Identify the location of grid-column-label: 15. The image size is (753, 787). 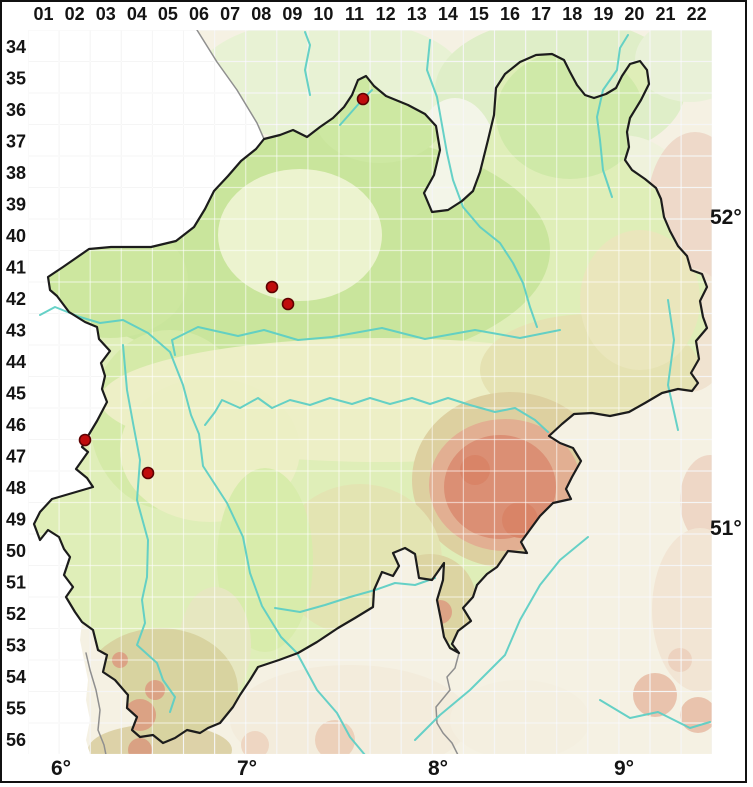
(479, 14).